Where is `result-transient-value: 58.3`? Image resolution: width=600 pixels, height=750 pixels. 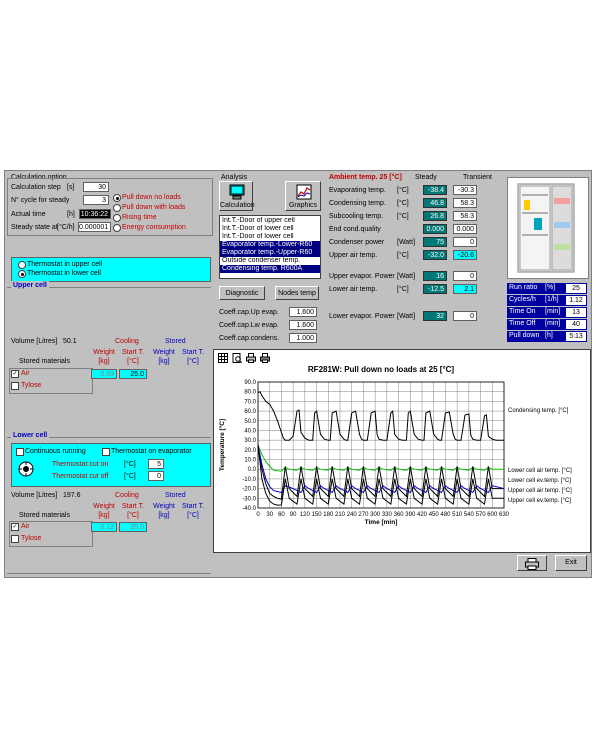
result-transient-value: 58.3 is located at coordinates (465, 203).